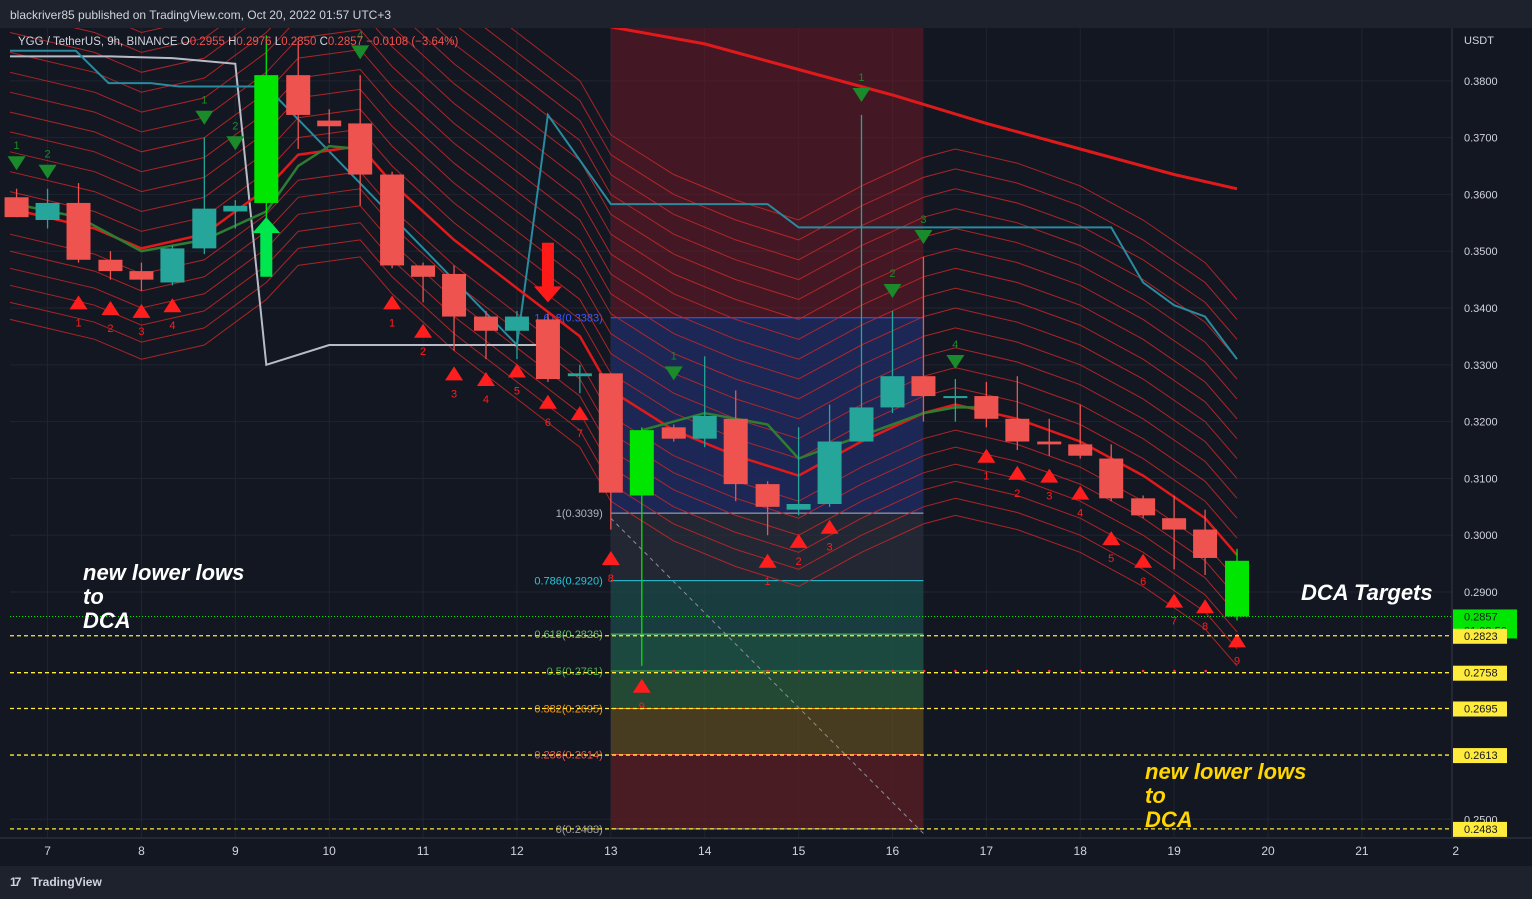 The image size is (1532, 899). What do you see at coordinates (767, 675) in the screenshot?
I see `projection-line` at bounding box center [767, 675].